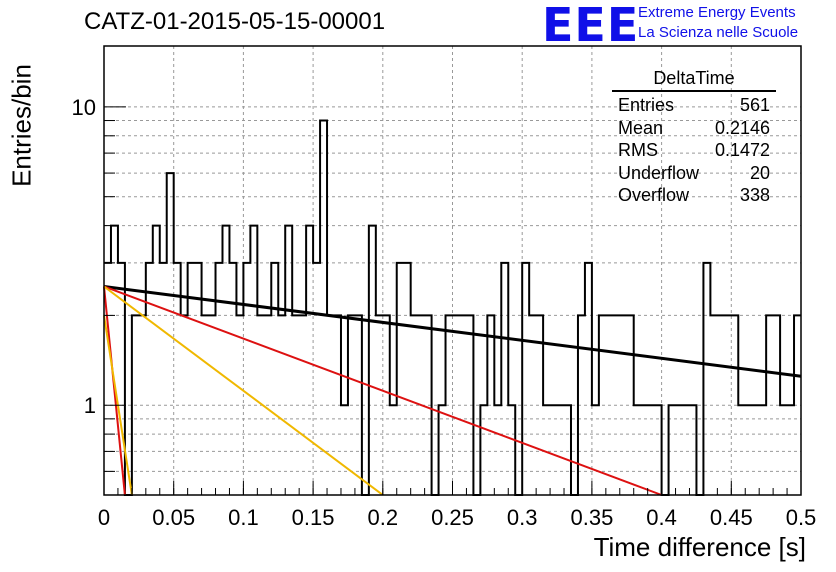 The width and height of the screenshot is (836, 572). What do you see at coordinates (21, 125) in the screenshot?
I see `y-axis-label: Entries/bin` at bounding box center [21, 125].